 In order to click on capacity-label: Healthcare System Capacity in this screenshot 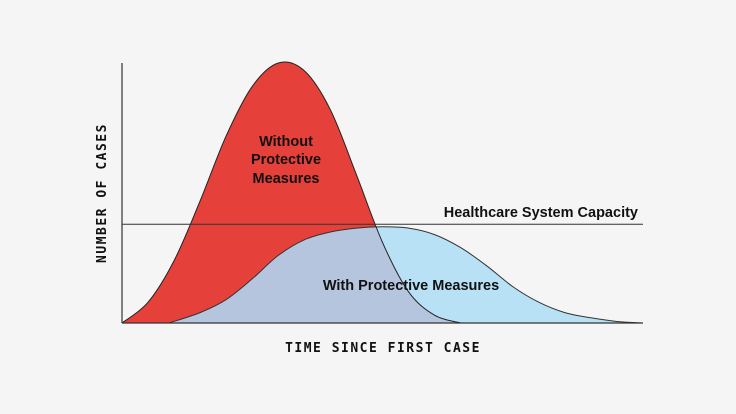, I will do `click(541, 213)`.